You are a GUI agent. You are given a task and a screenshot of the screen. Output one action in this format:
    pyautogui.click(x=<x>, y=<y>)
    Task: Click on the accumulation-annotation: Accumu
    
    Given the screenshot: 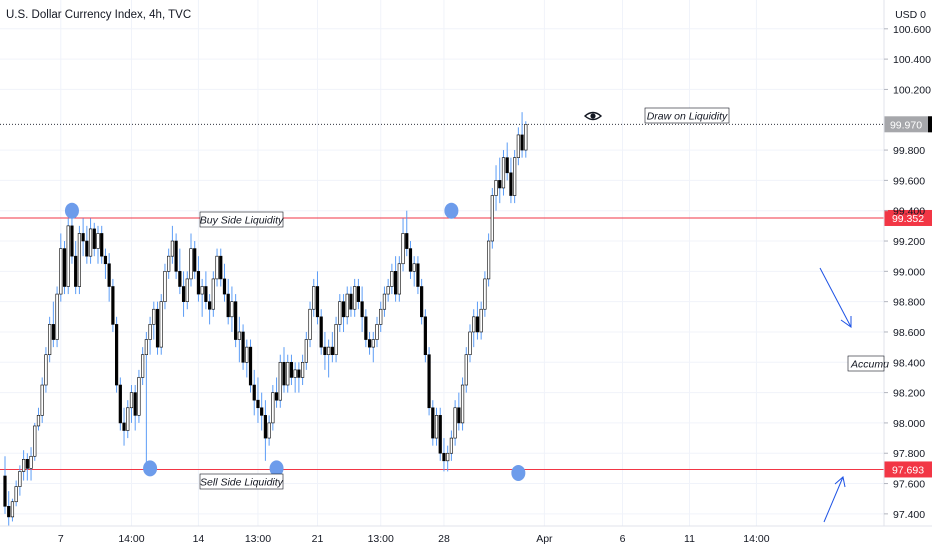 What is the action you would take?
    pyautogui.click(x=868, y=363)
    